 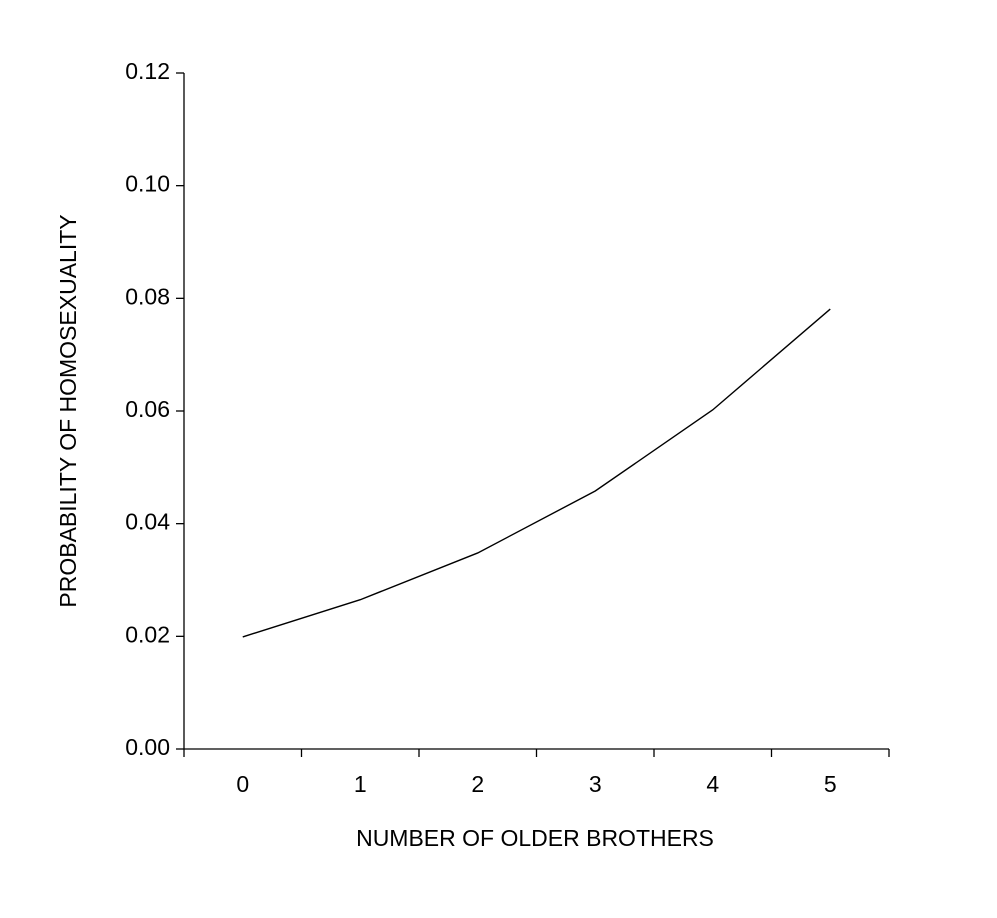 I want to click on y-tick-label: 0.06, so click(x=147, y=409).